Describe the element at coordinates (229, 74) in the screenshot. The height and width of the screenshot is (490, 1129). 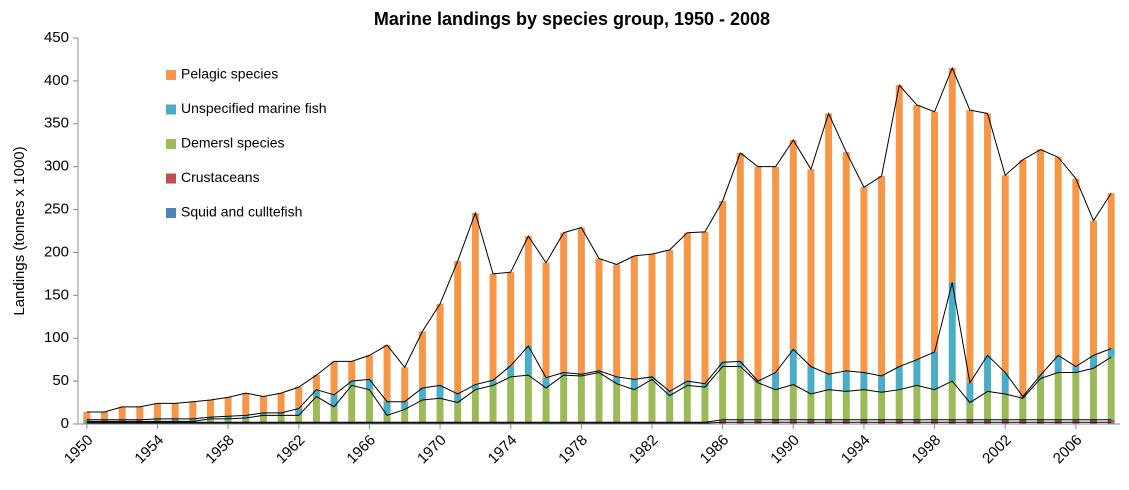
I see `legend-label: Pelagic species` at that location.